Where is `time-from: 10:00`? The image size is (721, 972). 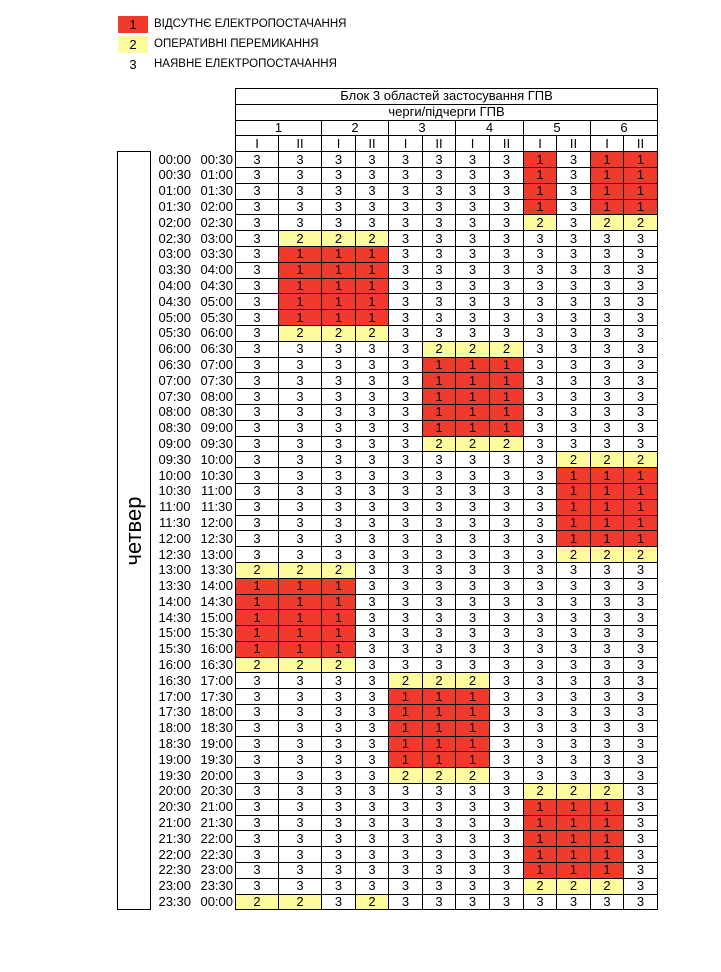 time-from: 10:00 is located at coordinates (175, 475).